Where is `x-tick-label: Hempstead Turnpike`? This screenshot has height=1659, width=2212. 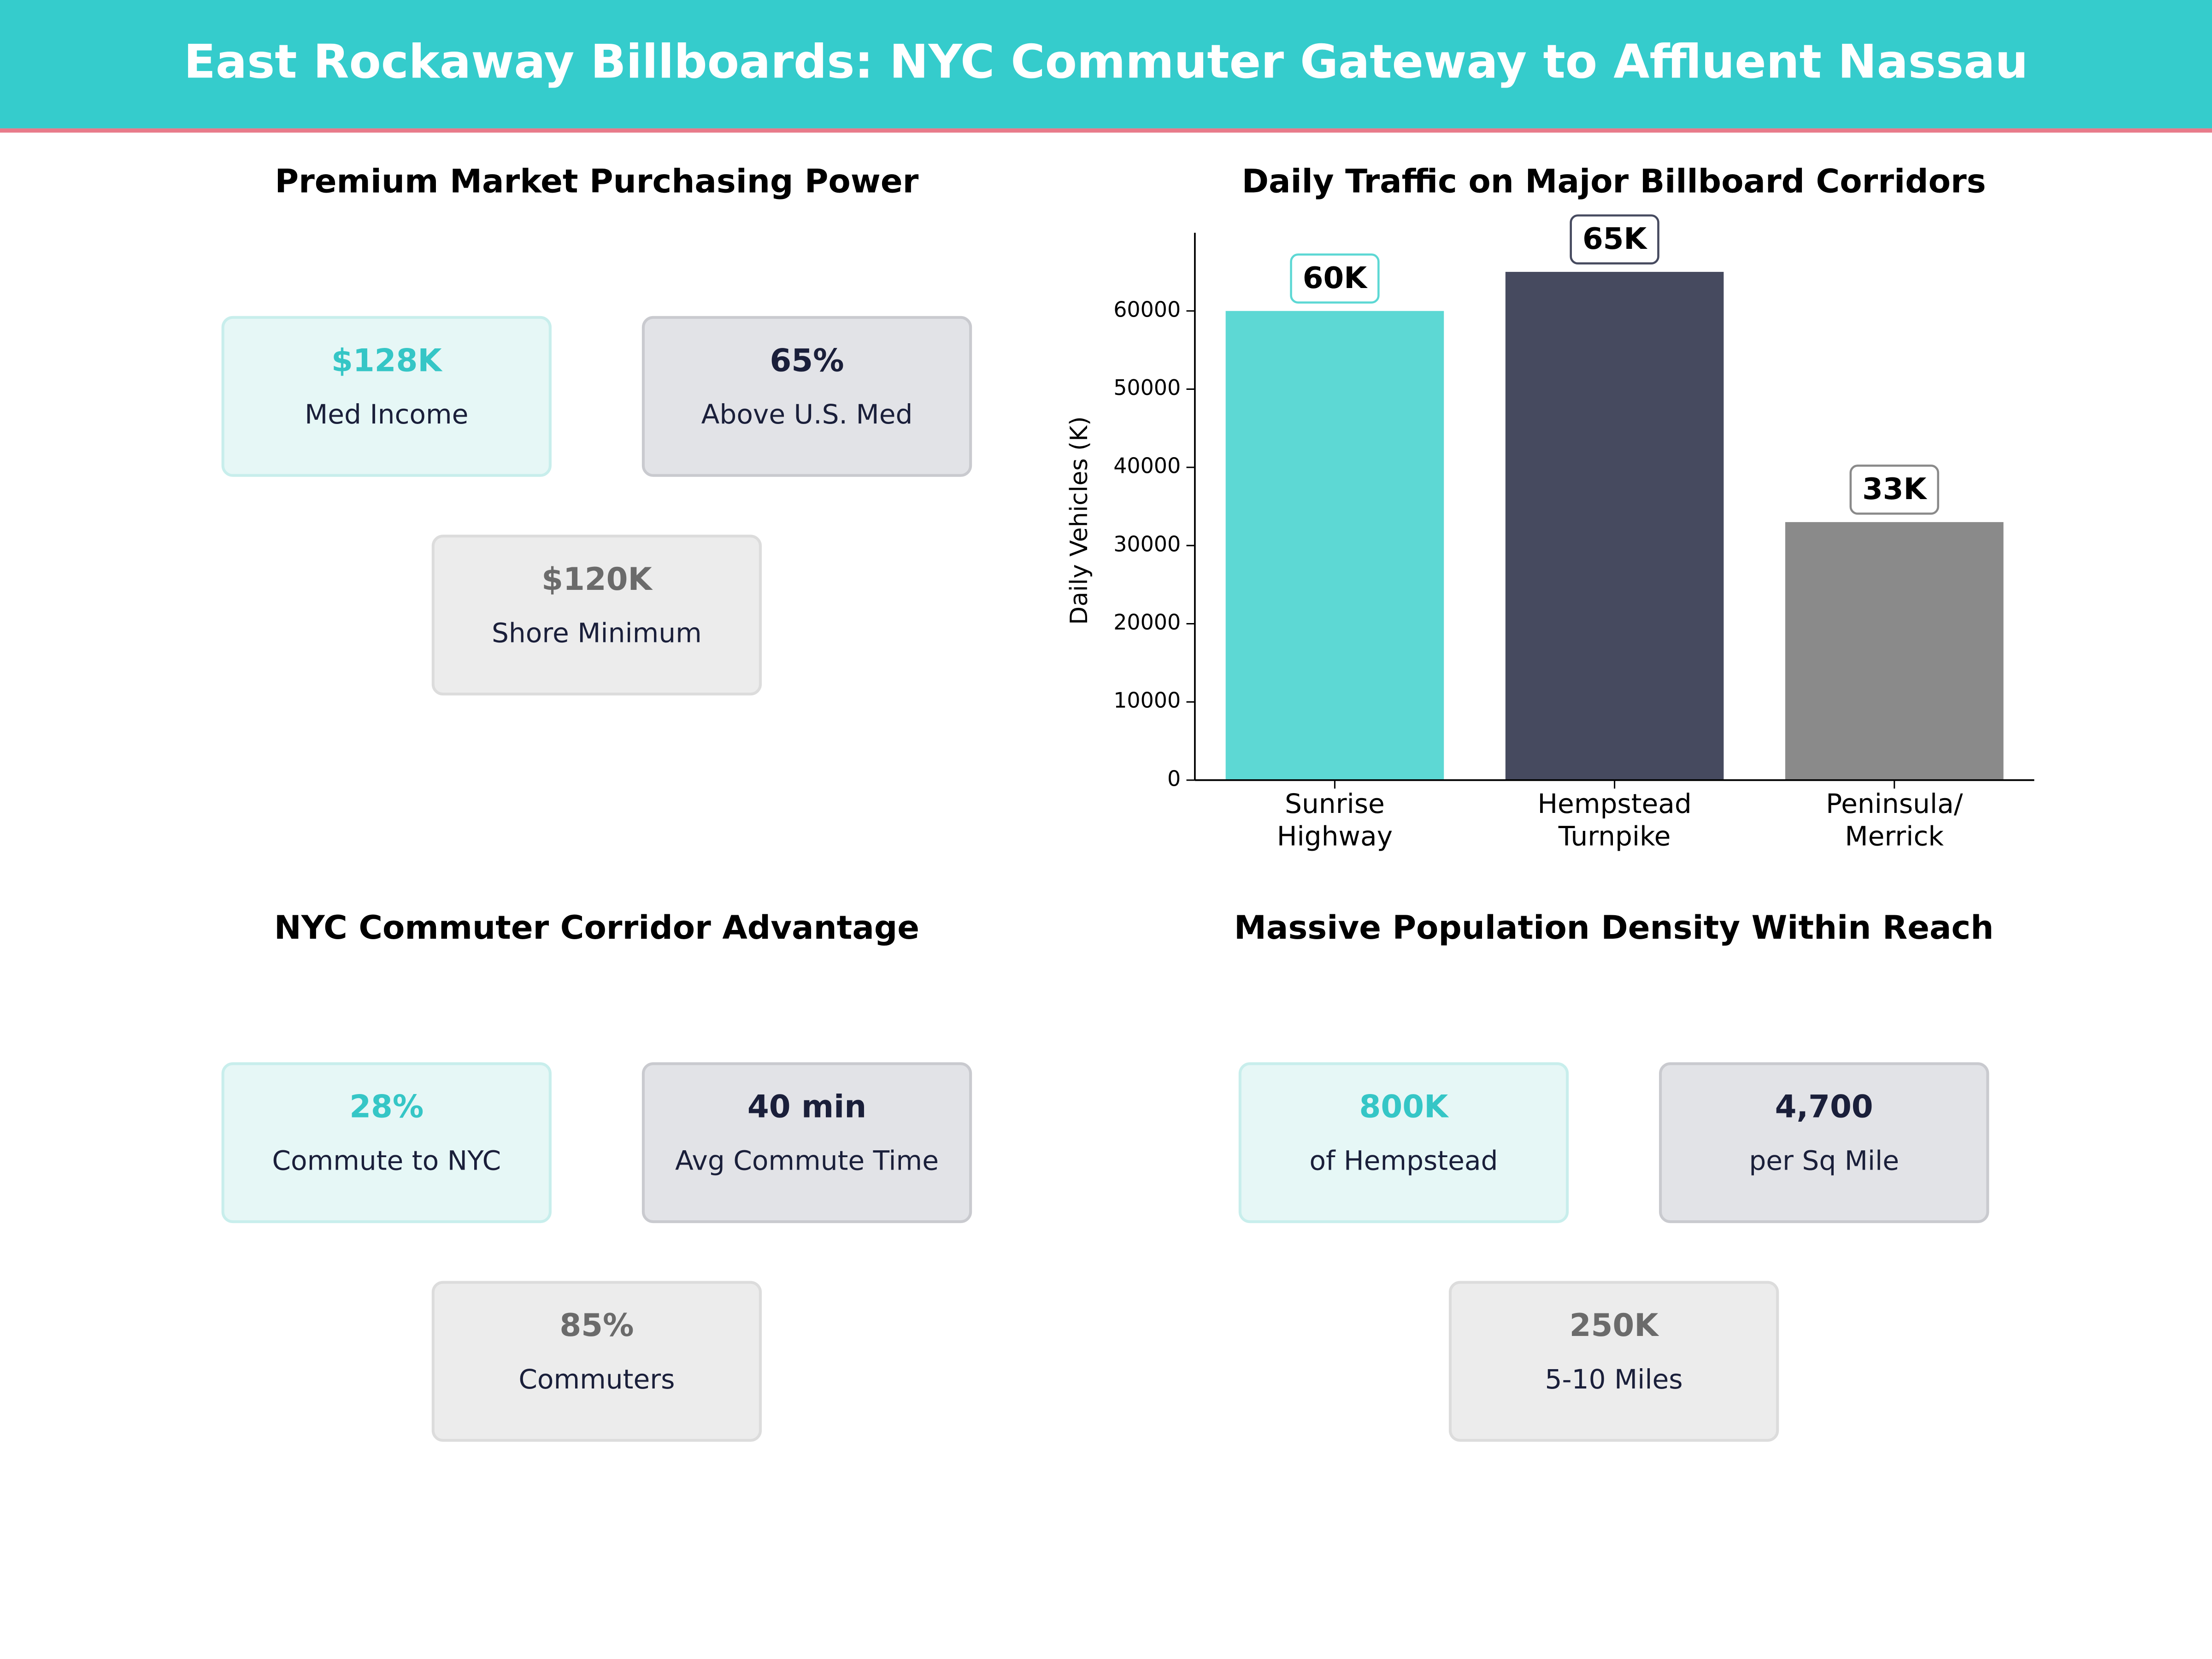
x-tick-label: Hempstead Turnpike is located at coordinates (1614, 820).